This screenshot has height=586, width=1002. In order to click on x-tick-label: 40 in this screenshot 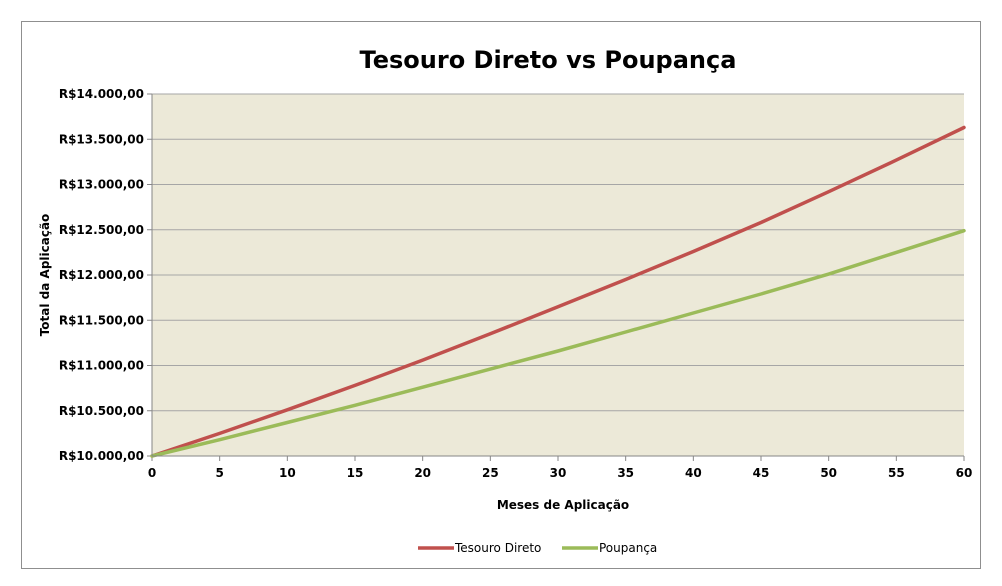, I will do `click(693, 473)`.